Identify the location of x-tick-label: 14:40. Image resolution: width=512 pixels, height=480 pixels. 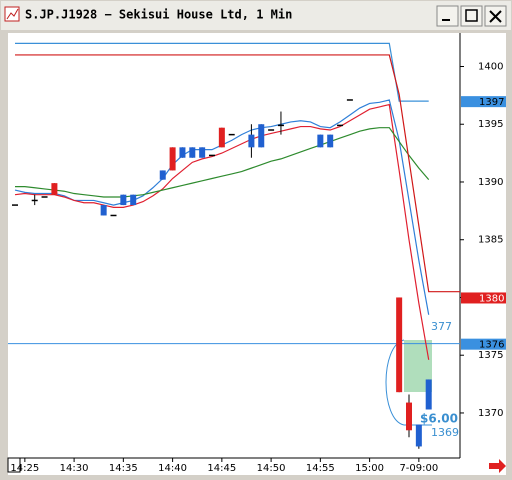
(172, 468).